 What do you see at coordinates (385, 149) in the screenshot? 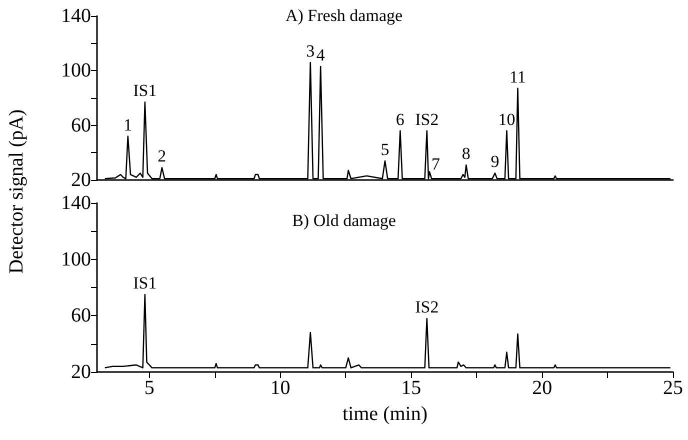
I see `annotation: 5` at bounding box center [385, 149].